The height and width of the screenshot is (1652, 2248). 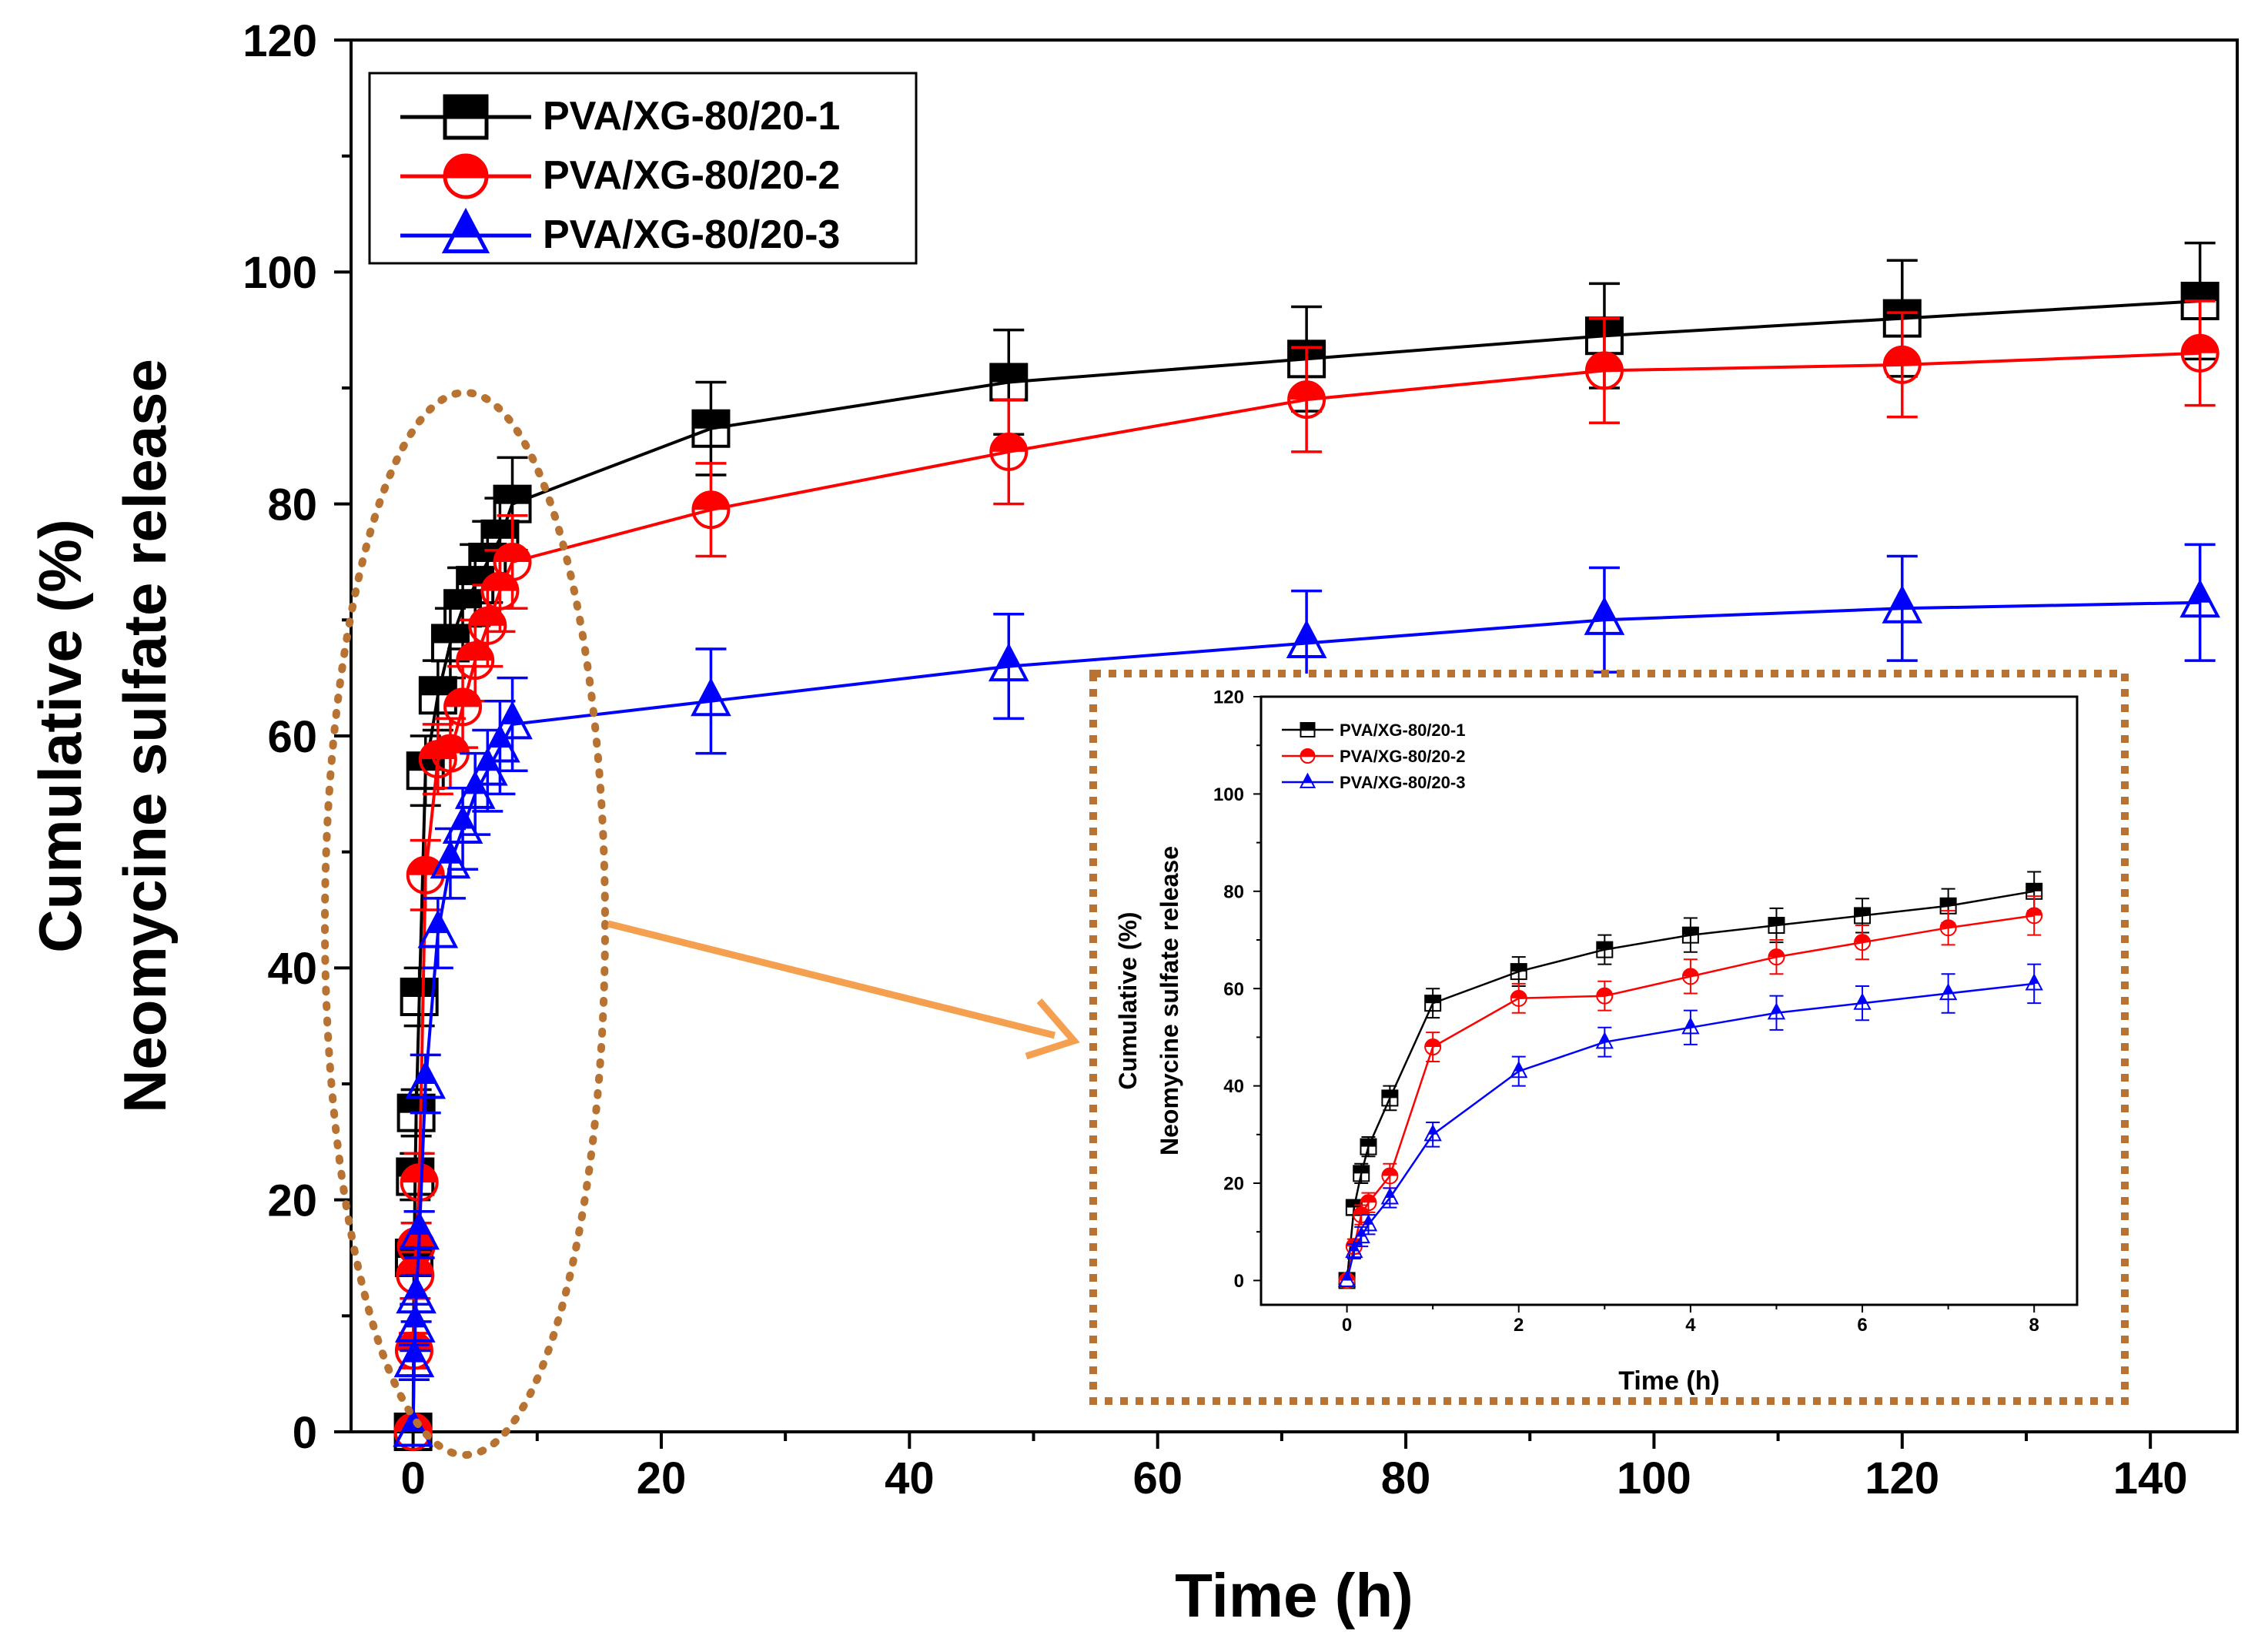 I want to click on inset-legend-marker-0-outline, so click(x=1308, y=729).